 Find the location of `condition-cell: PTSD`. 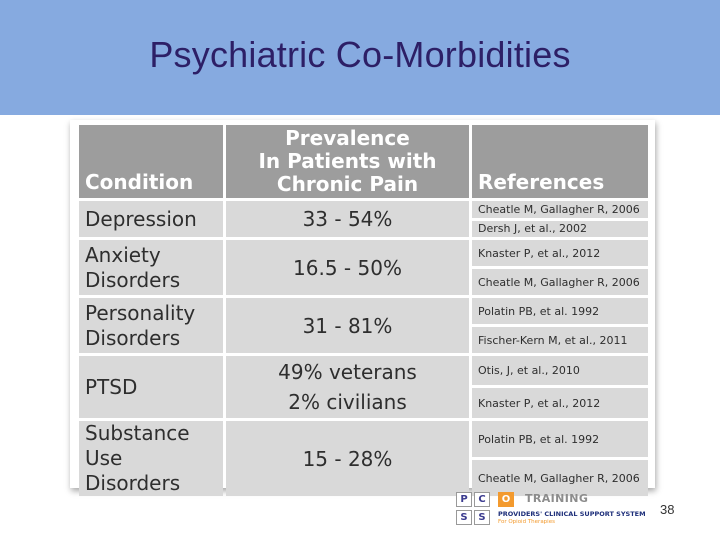

condition-cell: PTSD is located at coordinates (151, 387).